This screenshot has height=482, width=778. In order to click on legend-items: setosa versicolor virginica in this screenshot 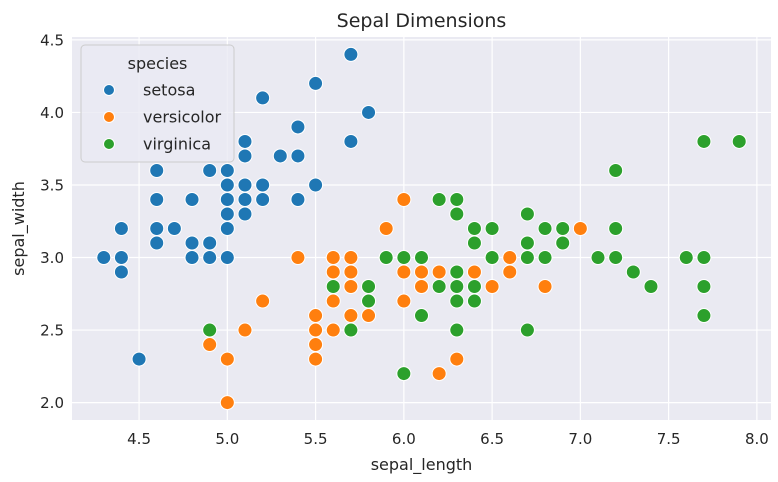, I will do `click(162, 117)`.